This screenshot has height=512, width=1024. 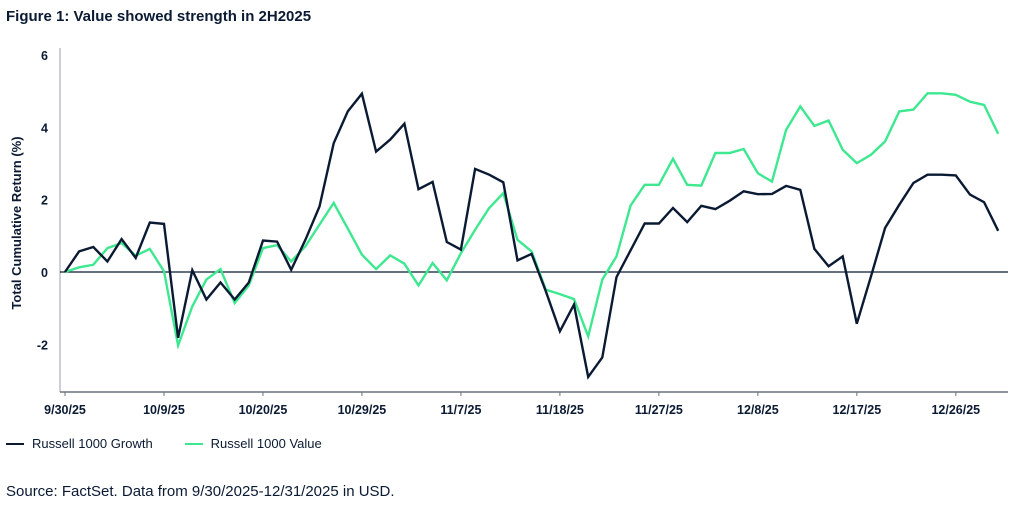 I want to click on x-tick-label: 11/18/25, so click(x=560, y=410).